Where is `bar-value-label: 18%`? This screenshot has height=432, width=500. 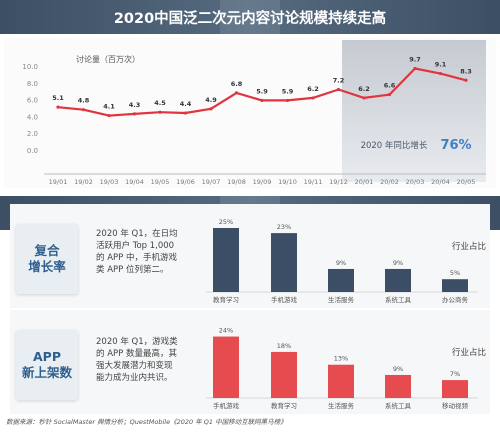 bar-value-label: 18% is located at coordinates (284, 346).